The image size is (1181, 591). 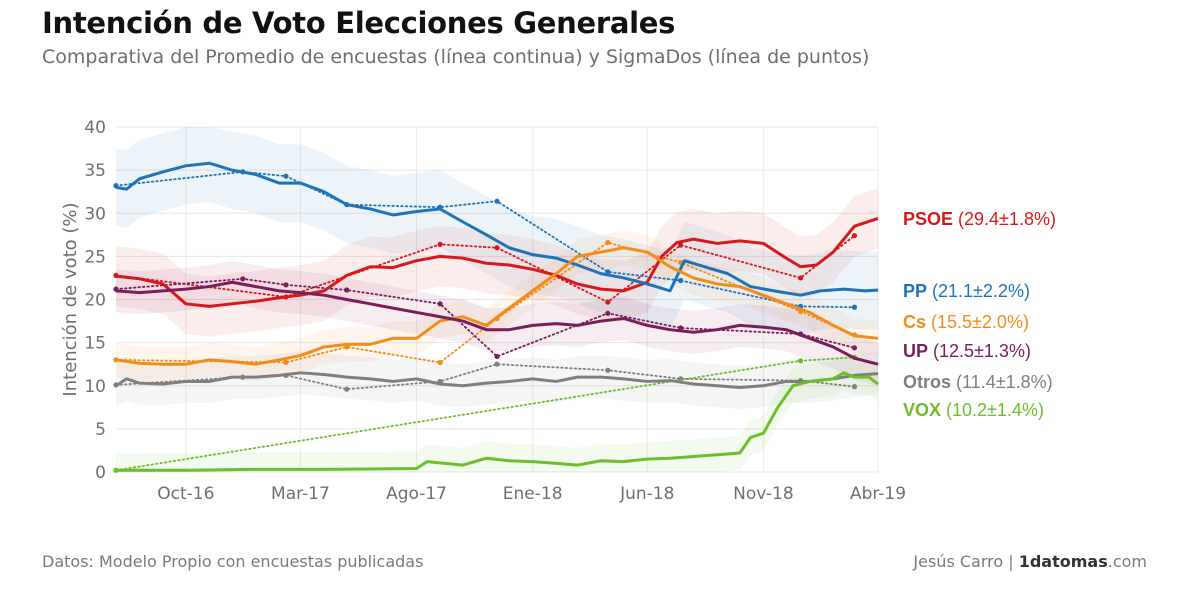 I want to click on author: Jesús Carro |, so click(x=966, y=561).